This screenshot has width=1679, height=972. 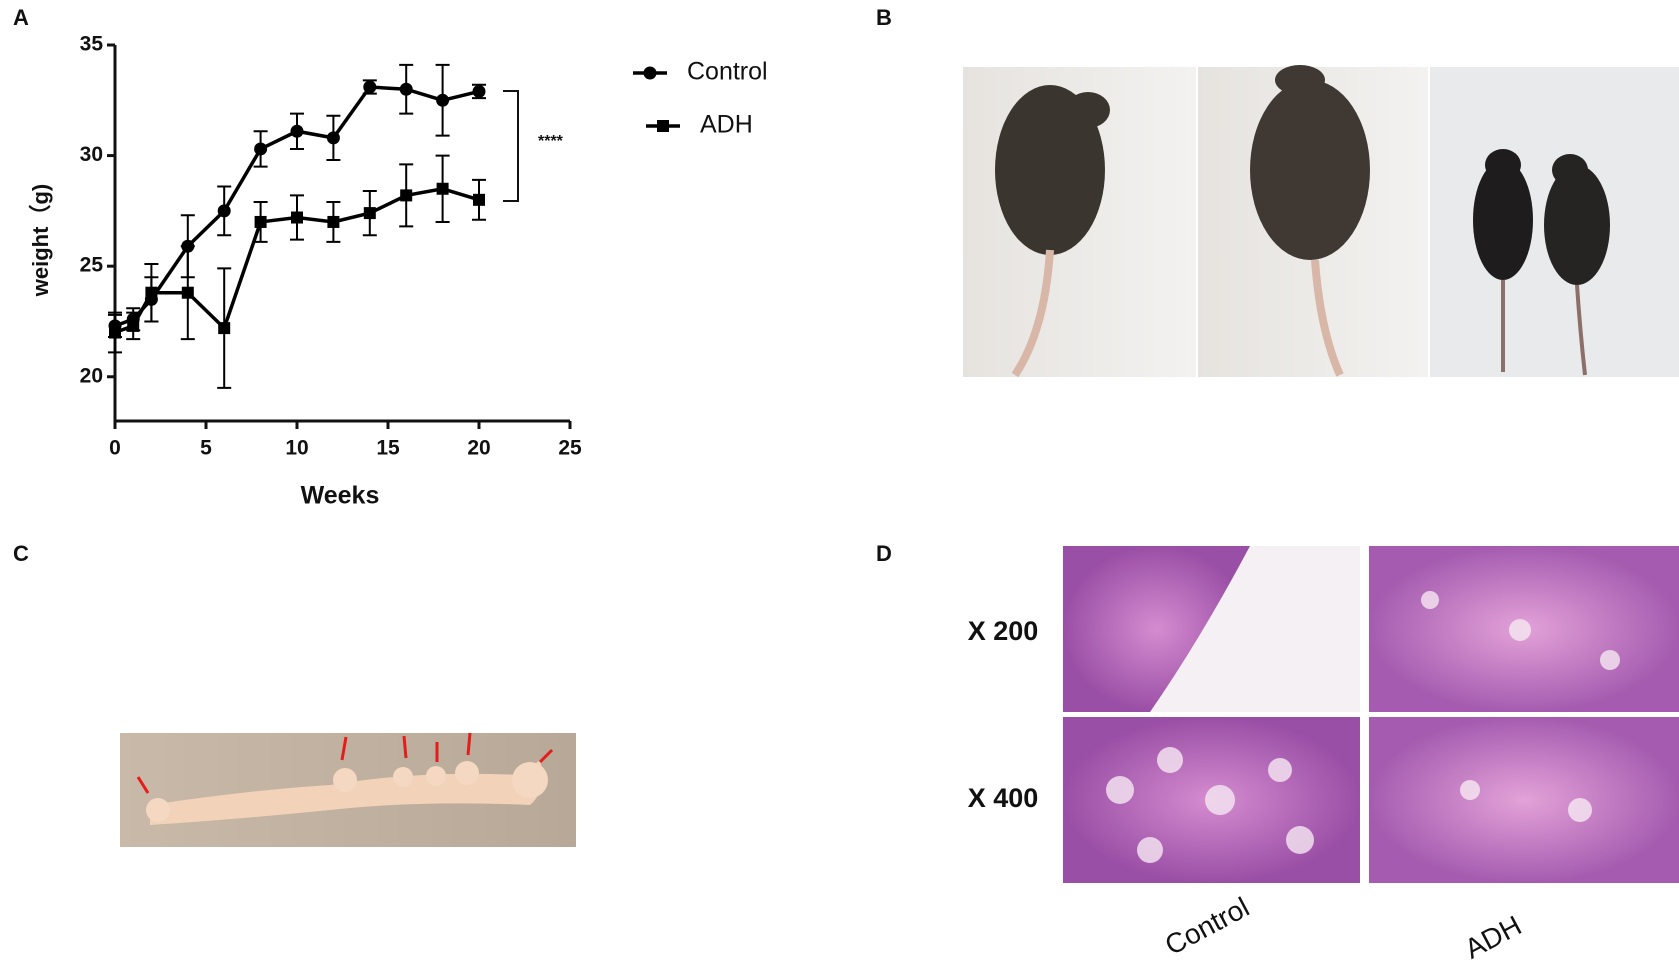 I want to click on x-tick-label: 15, so click(x=388, y=448).